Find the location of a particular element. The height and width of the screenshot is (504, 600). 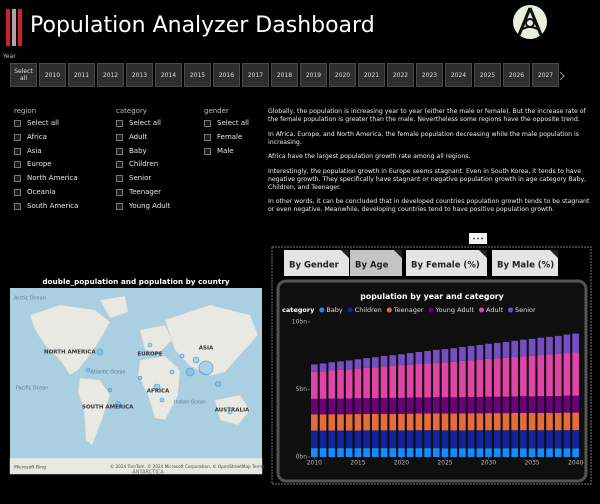

tab: By Gender is located at coordinates (316, 263).